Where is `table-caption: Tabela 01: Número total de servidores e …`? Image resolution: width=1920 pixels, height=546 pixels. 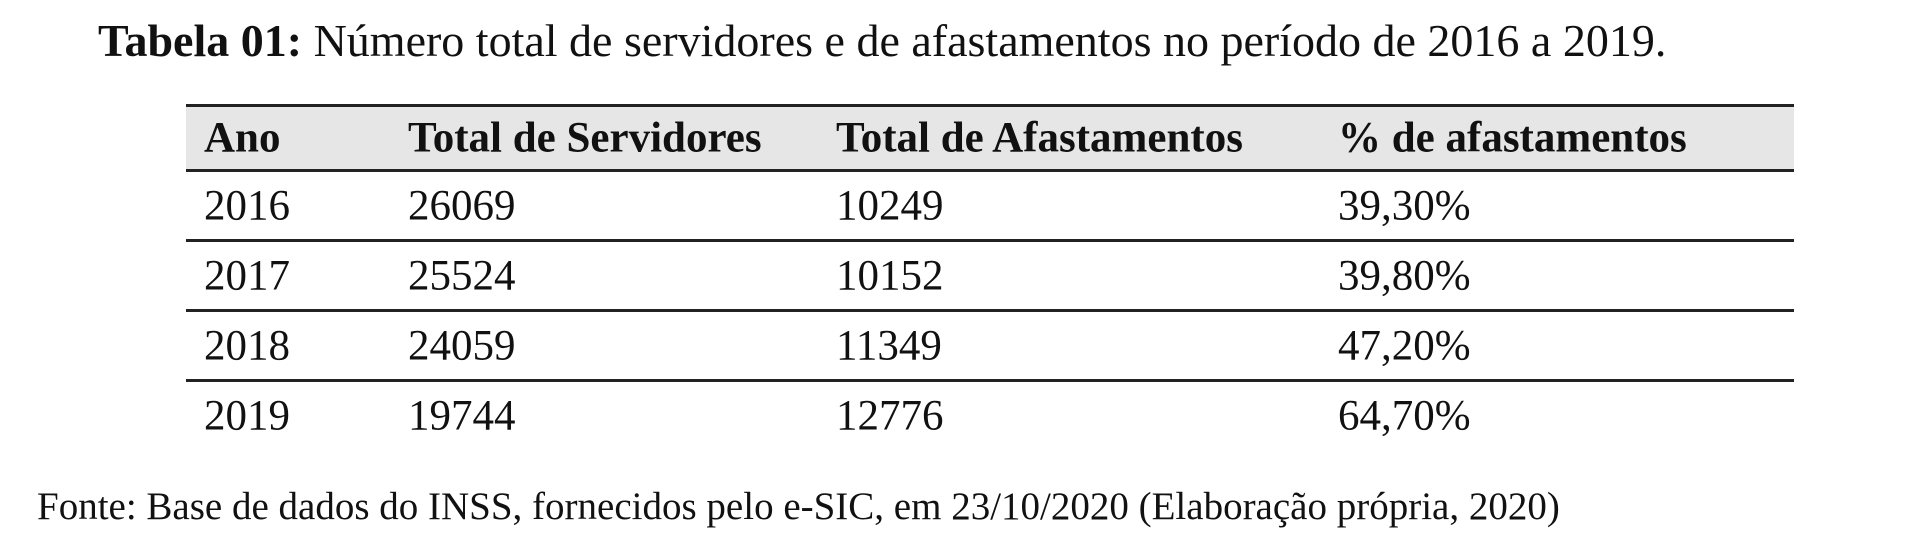
table-caption: Tabela 01: Número total de servidores e … is located at coordinates (882, 40).